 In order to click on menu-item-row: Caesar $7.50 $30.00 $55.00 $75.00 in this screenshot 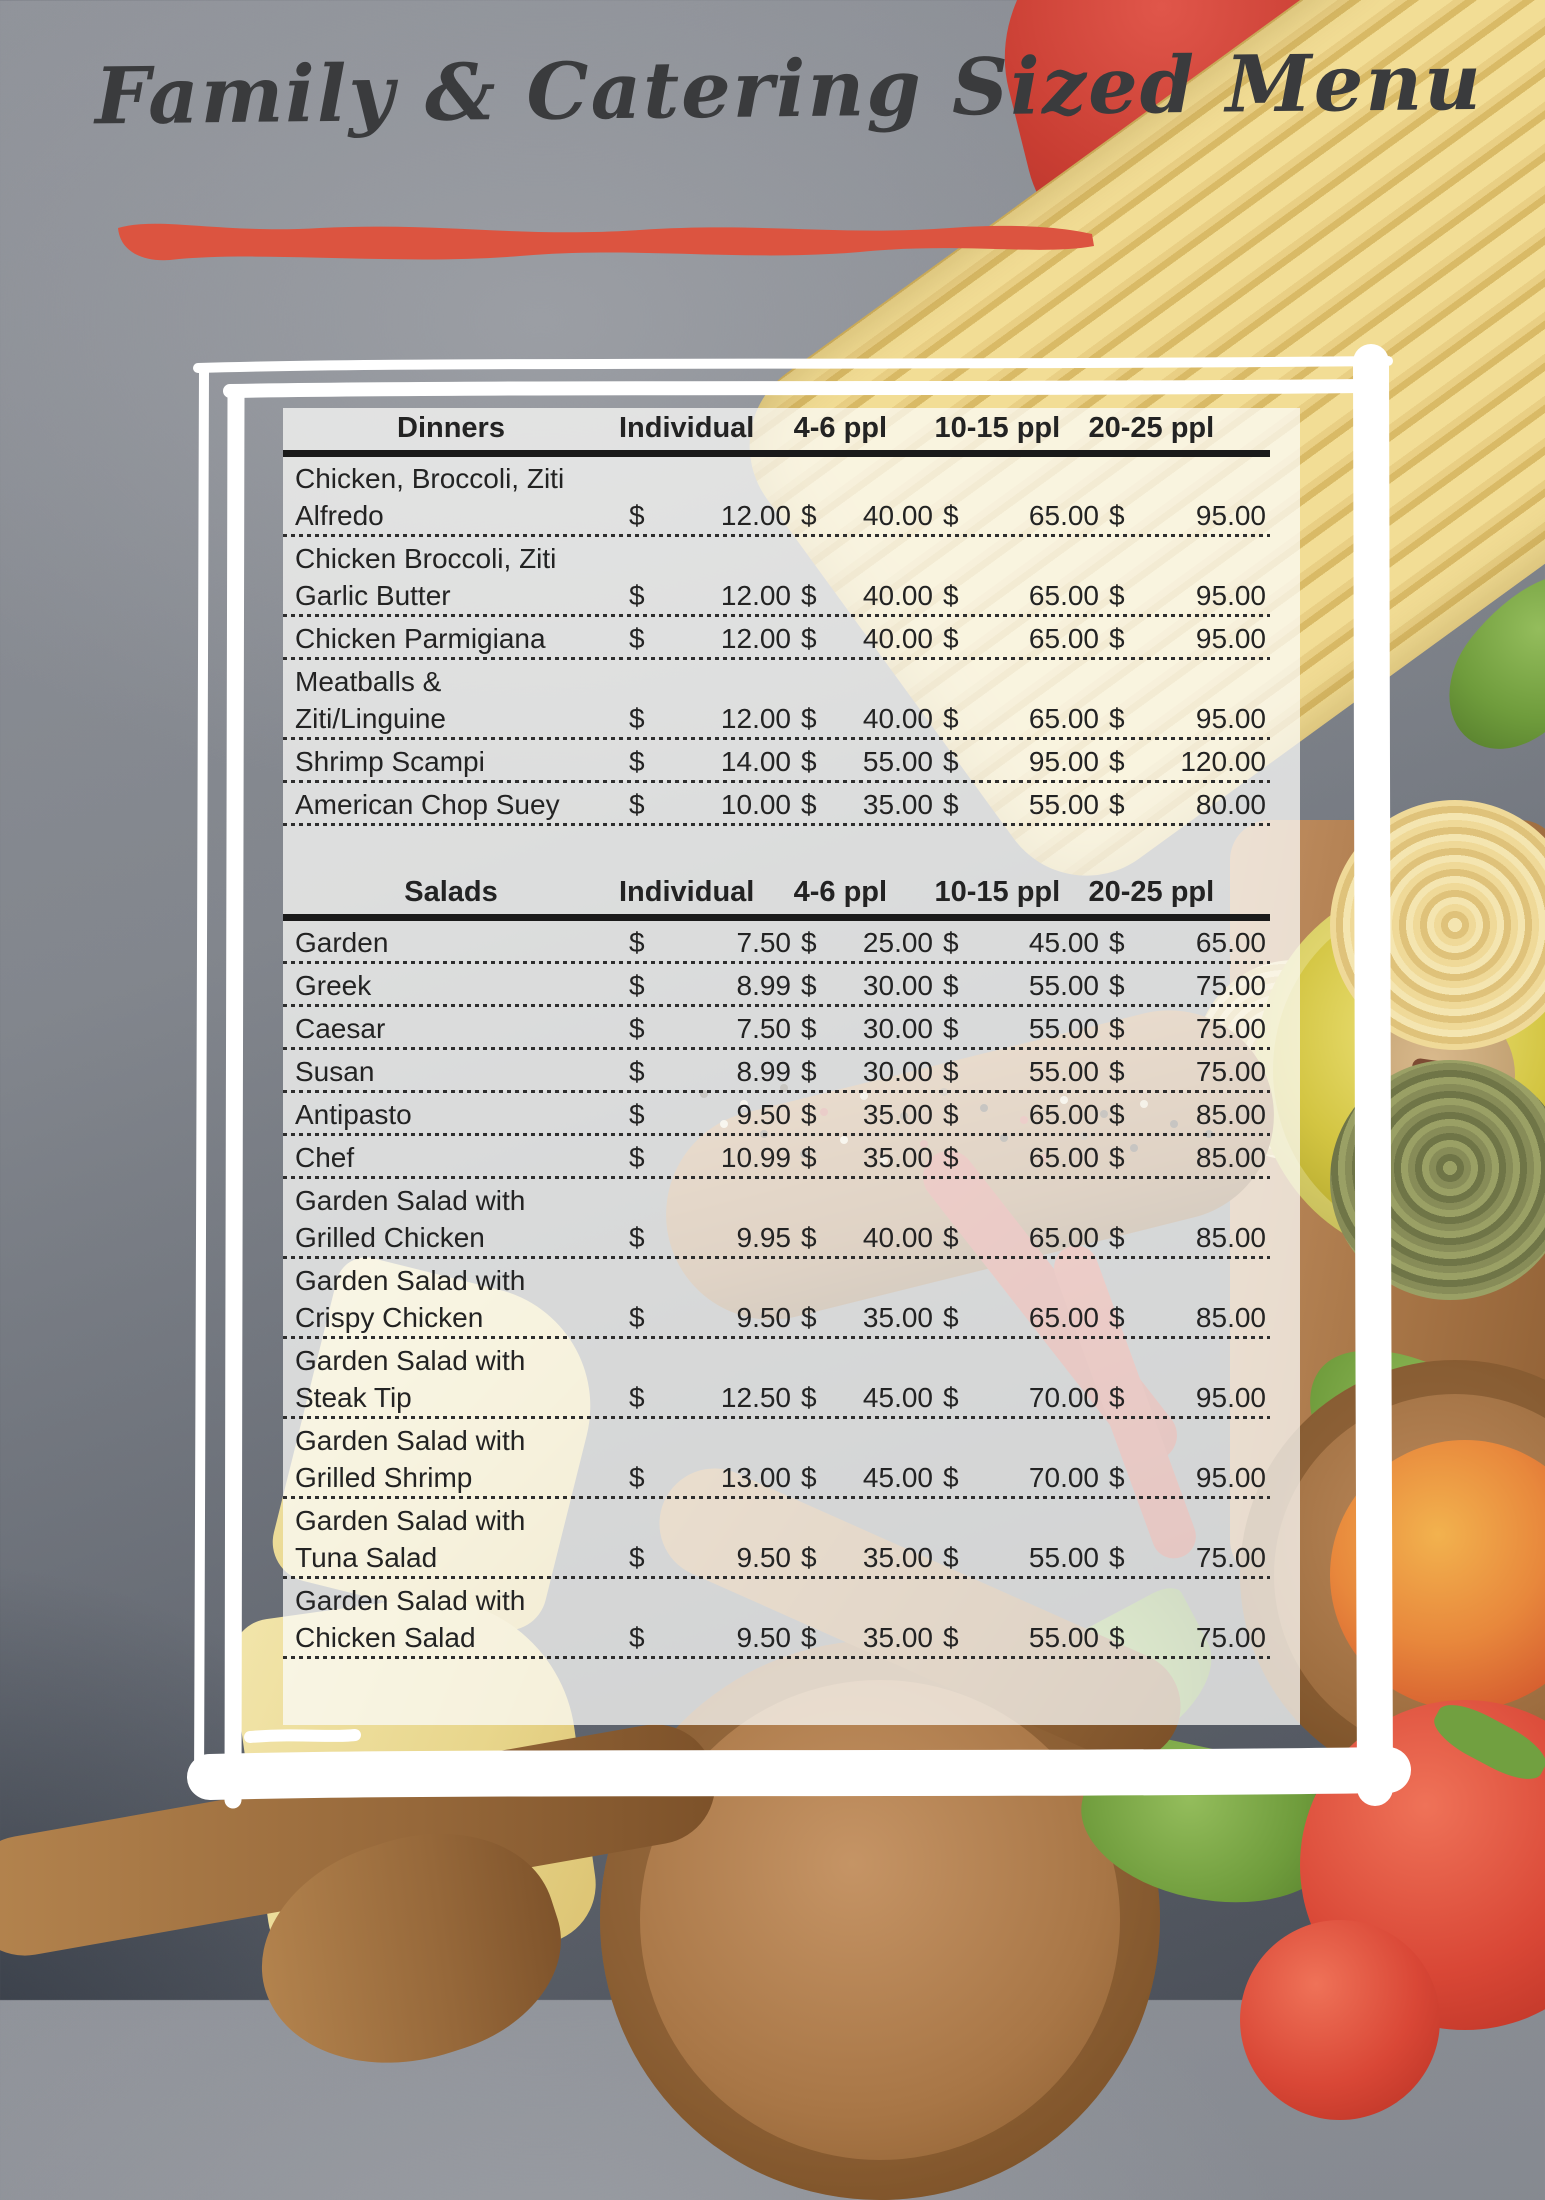, I will do `click(776, 1028)`.